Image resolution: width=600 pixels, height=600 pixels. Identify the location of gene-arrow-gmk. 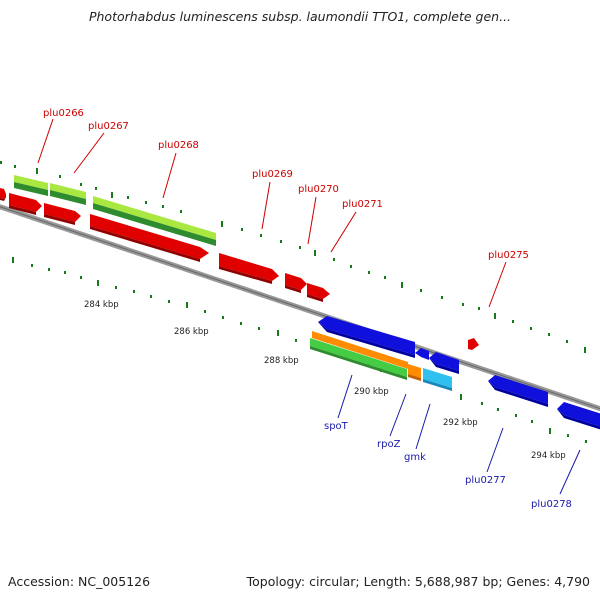
(444, 363).